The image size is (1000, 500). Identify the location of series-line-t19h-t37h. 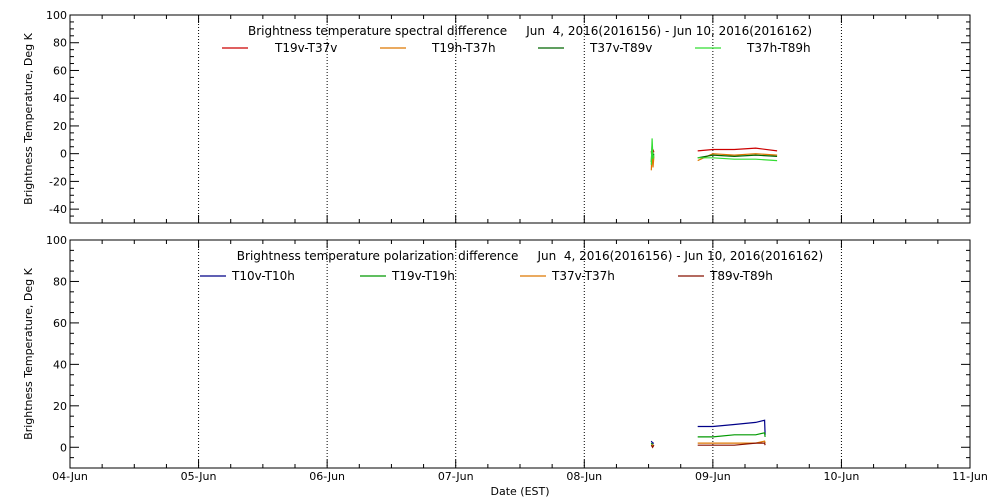
(810, 160).